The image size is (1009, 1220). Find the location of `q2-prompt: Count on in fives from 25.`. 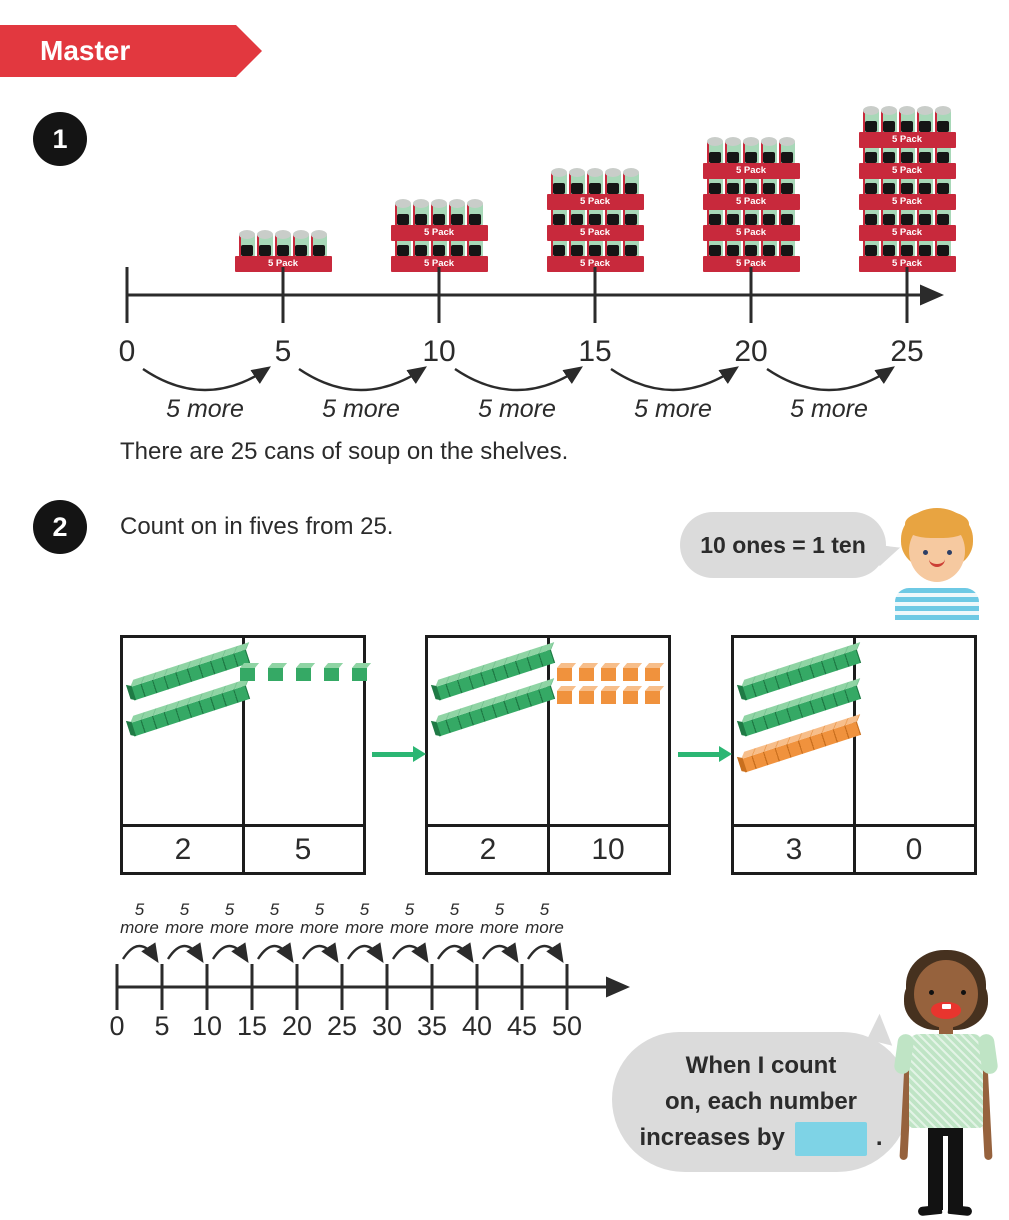

q2-prompt: Count on in fives from 25. is located at coordinates (257, 526).